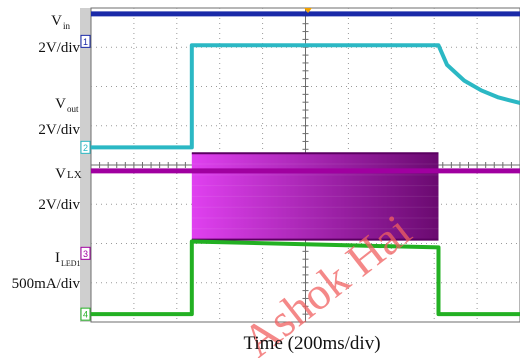 This screenshot has height=358, width=520. I want to click on channel-2-marker-number: 2, so click(85, 148).